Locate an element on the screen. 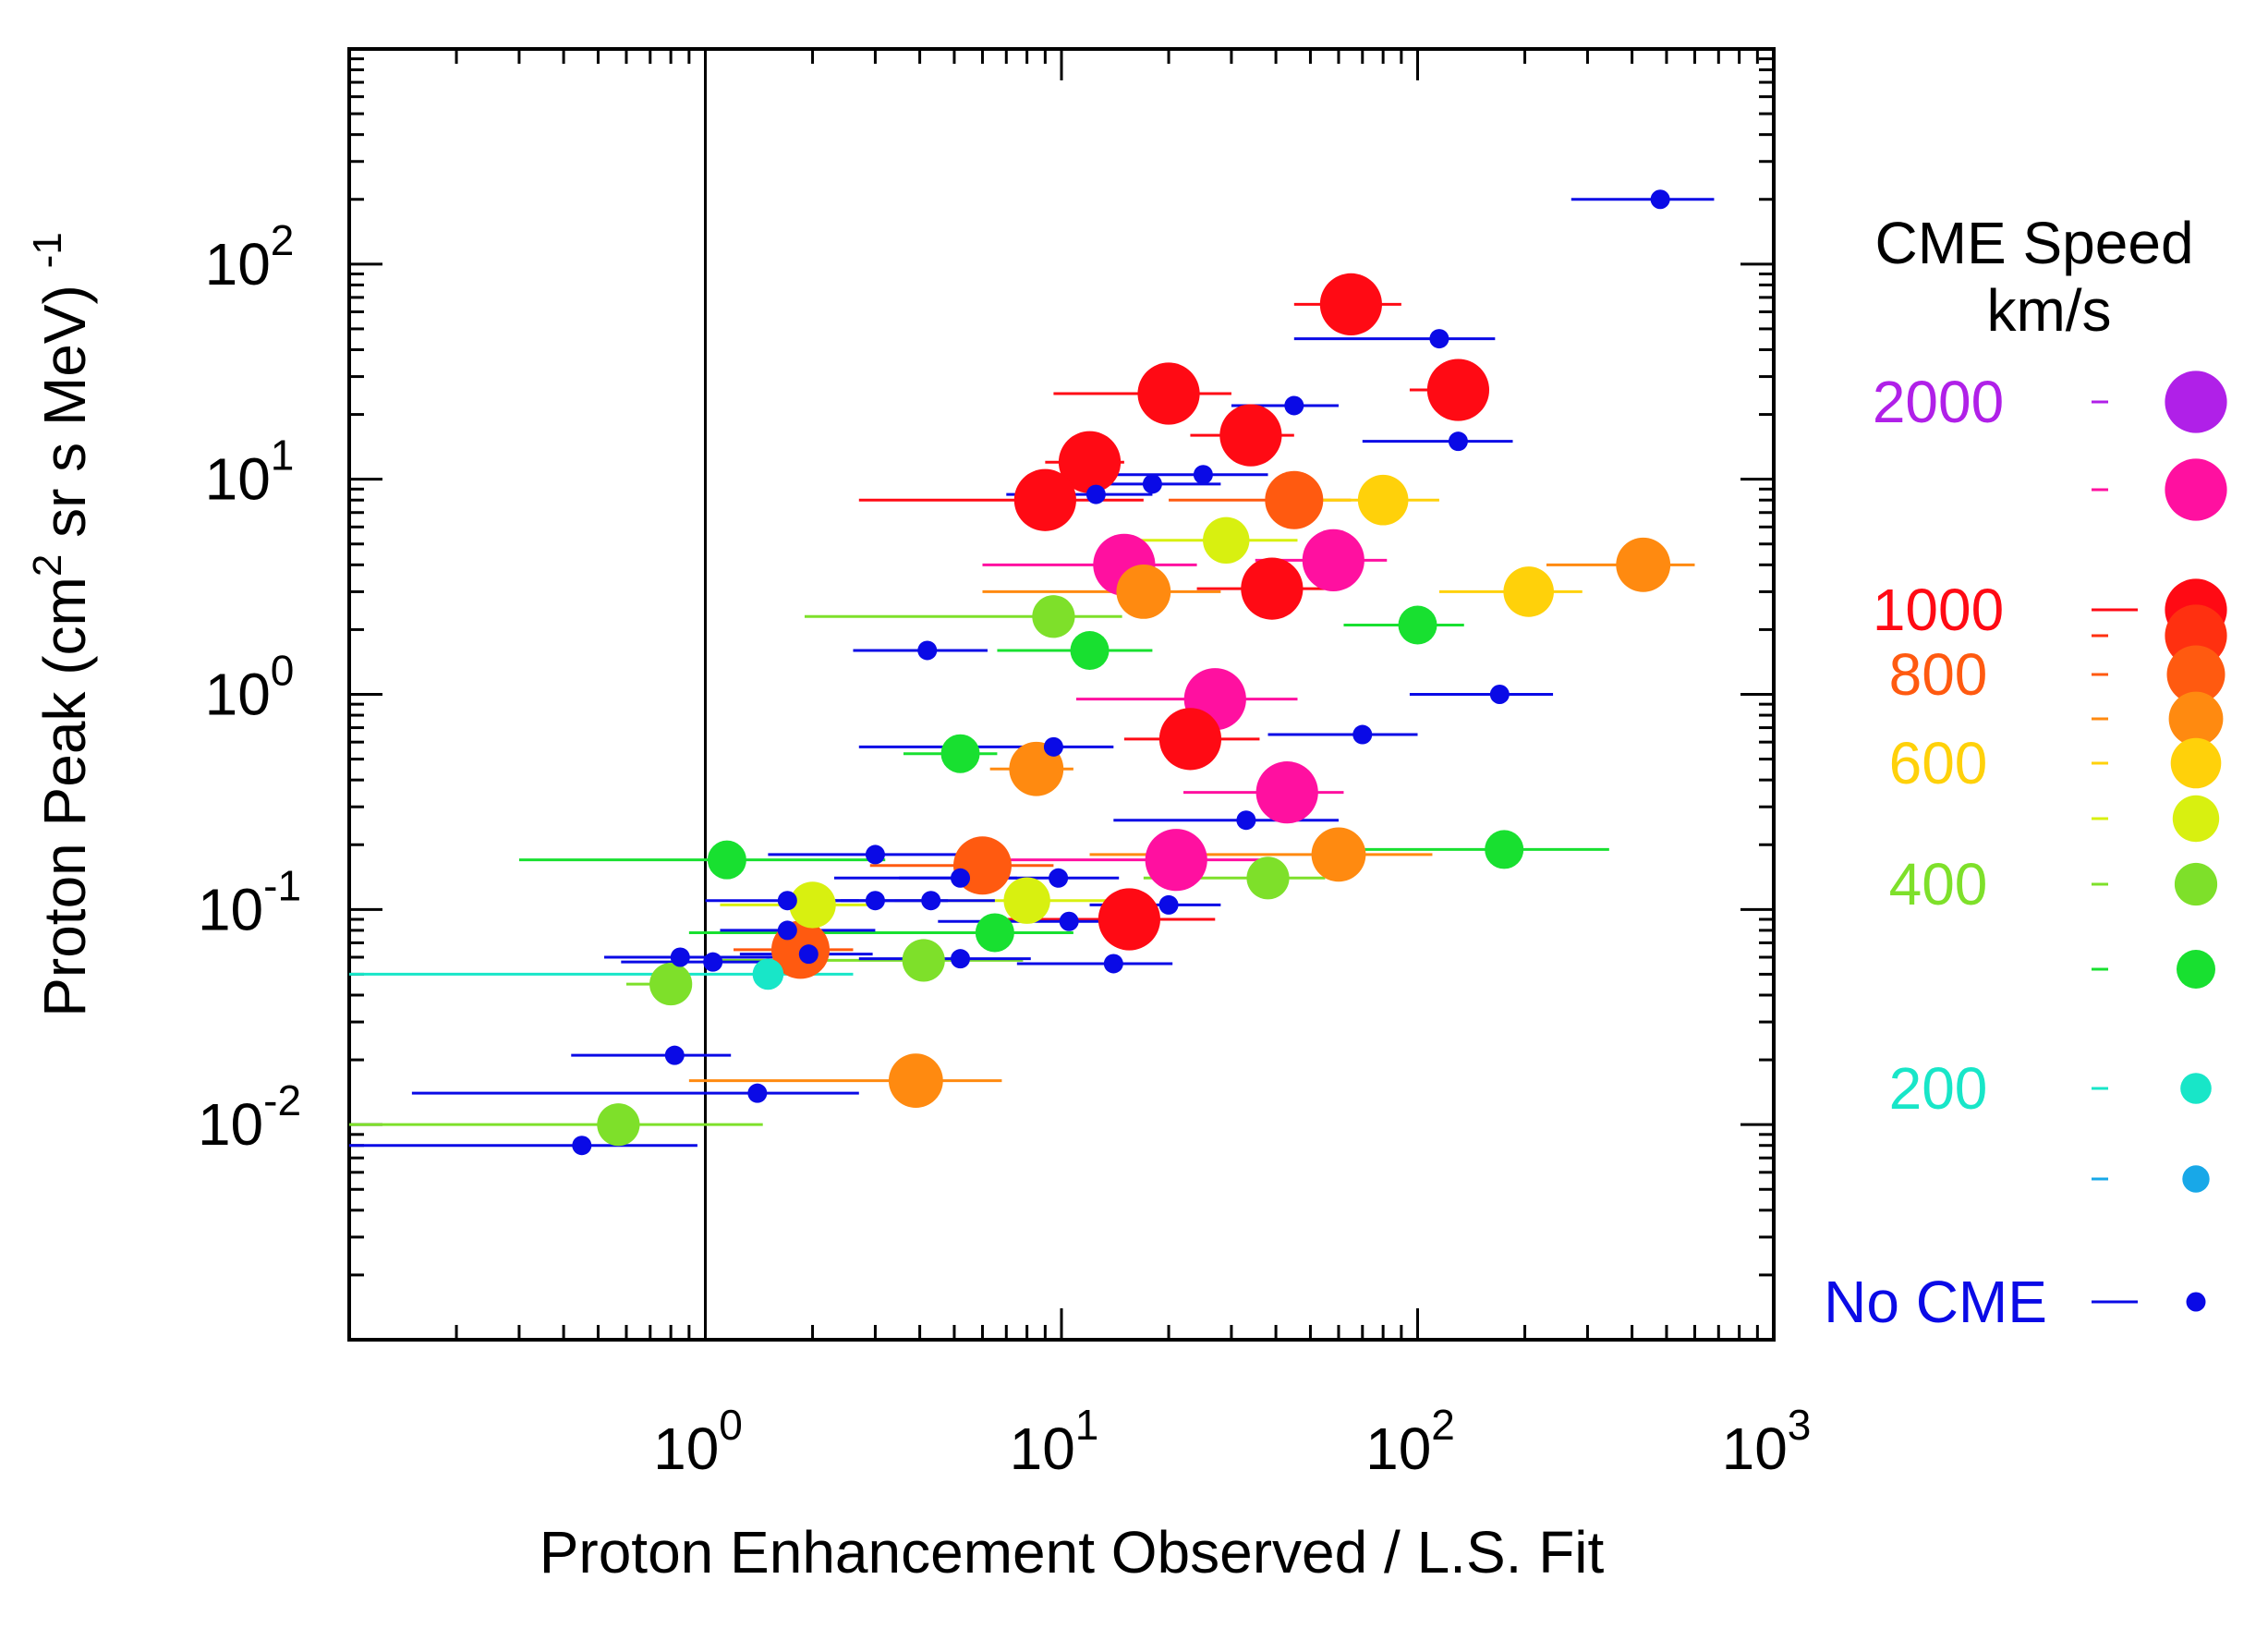 This screenshot has width=2268, height=1628. y-axis-label: Proton Peak (cm2 sr s MeV) -1 is located at coordinates (61, 624).